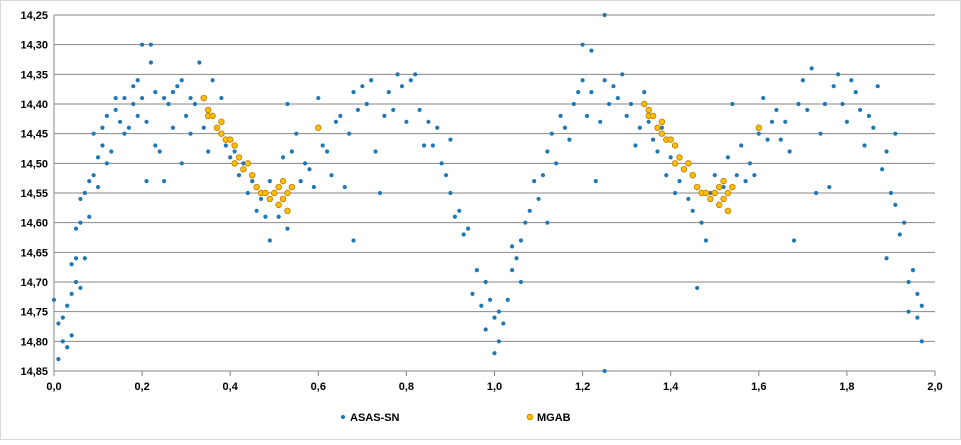 The image size is (961, 445). I want to click on legend-marker, so click(343, 417).